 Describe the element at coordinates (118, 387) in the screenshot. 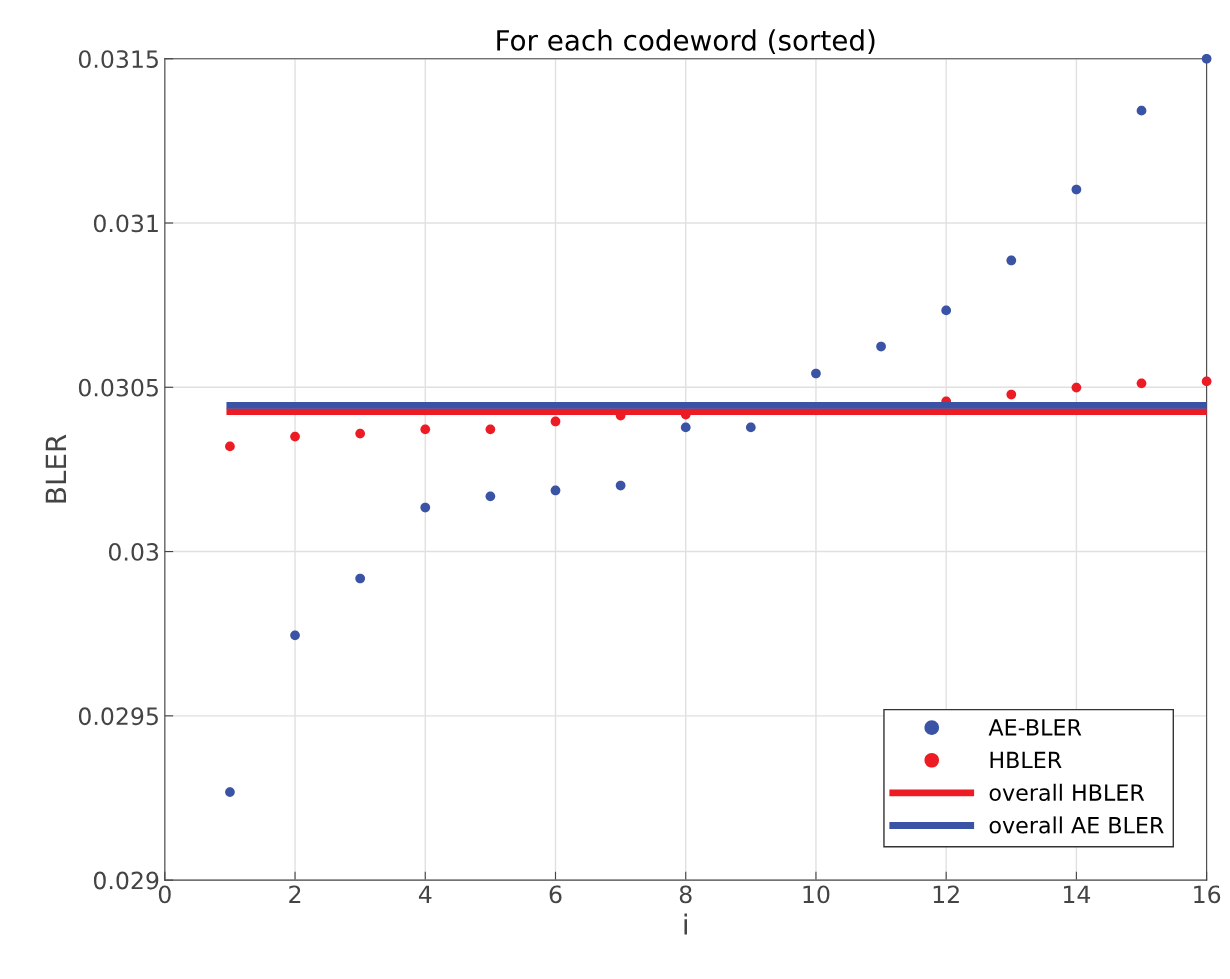

I see `y-tick-label: 0.0305` at that location.